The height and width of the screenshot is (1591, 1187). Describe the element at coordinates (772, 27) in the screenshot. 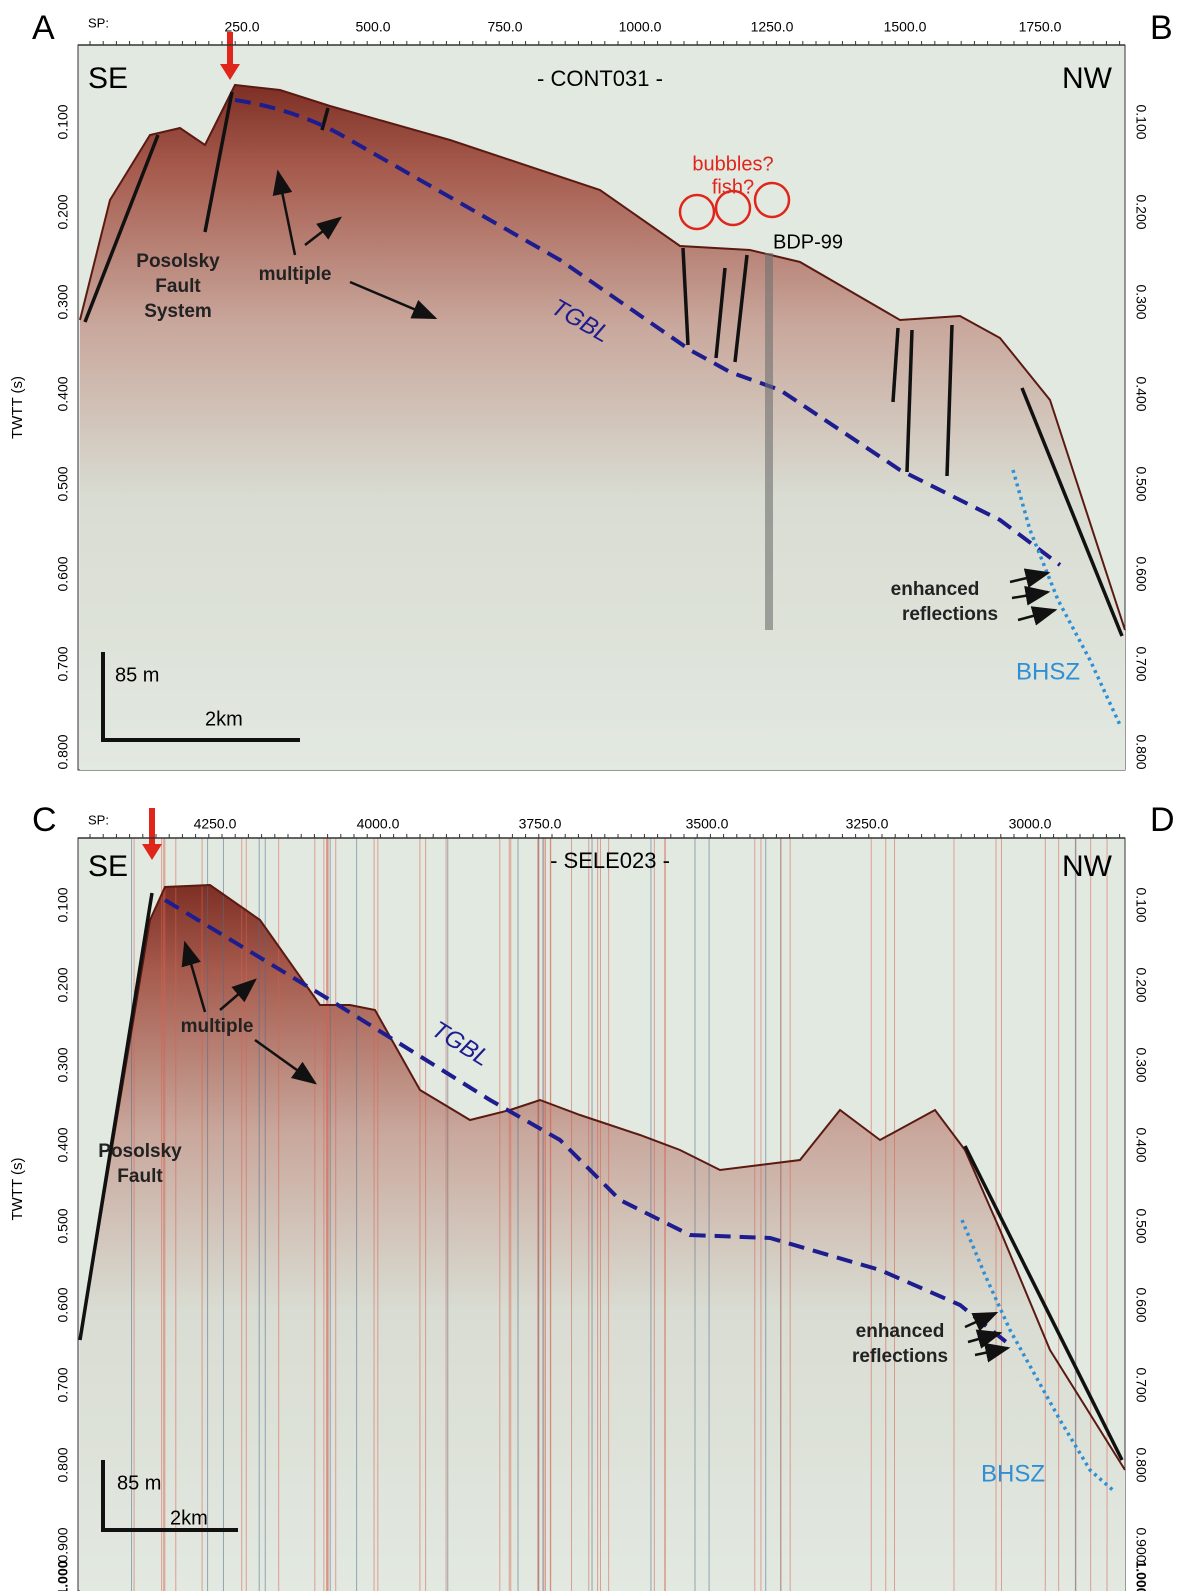

I see `sp-tick-label: 1250.0` at that location.